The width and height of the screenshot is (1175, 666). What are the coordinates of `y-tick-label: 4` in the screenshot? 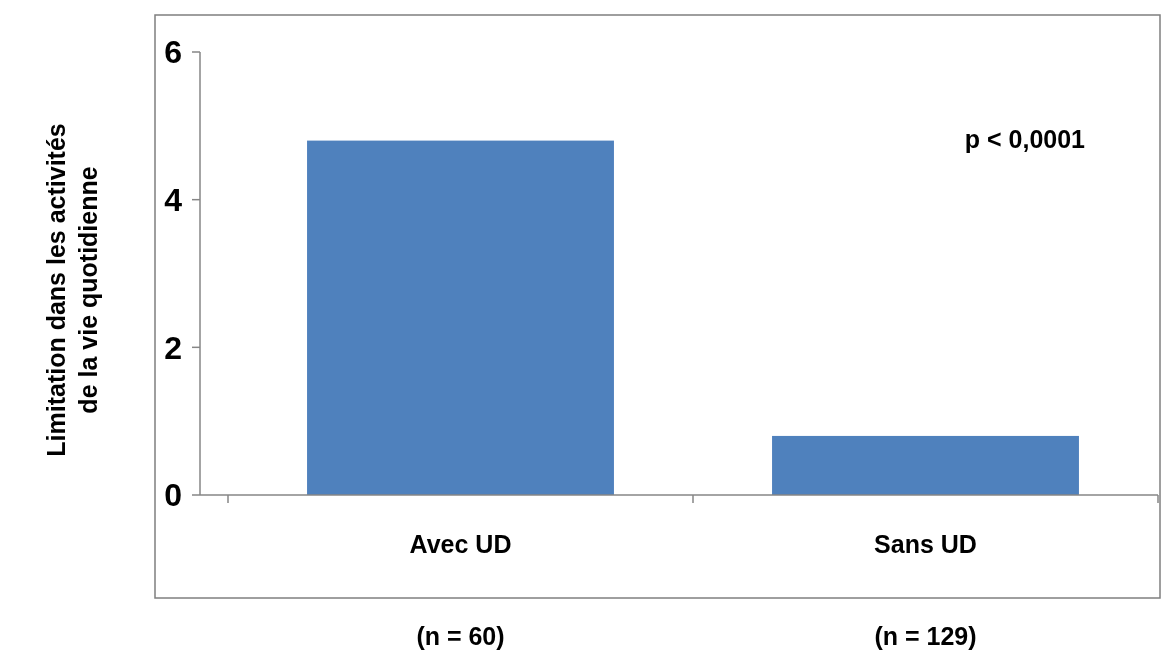 It's located at (173, 199).